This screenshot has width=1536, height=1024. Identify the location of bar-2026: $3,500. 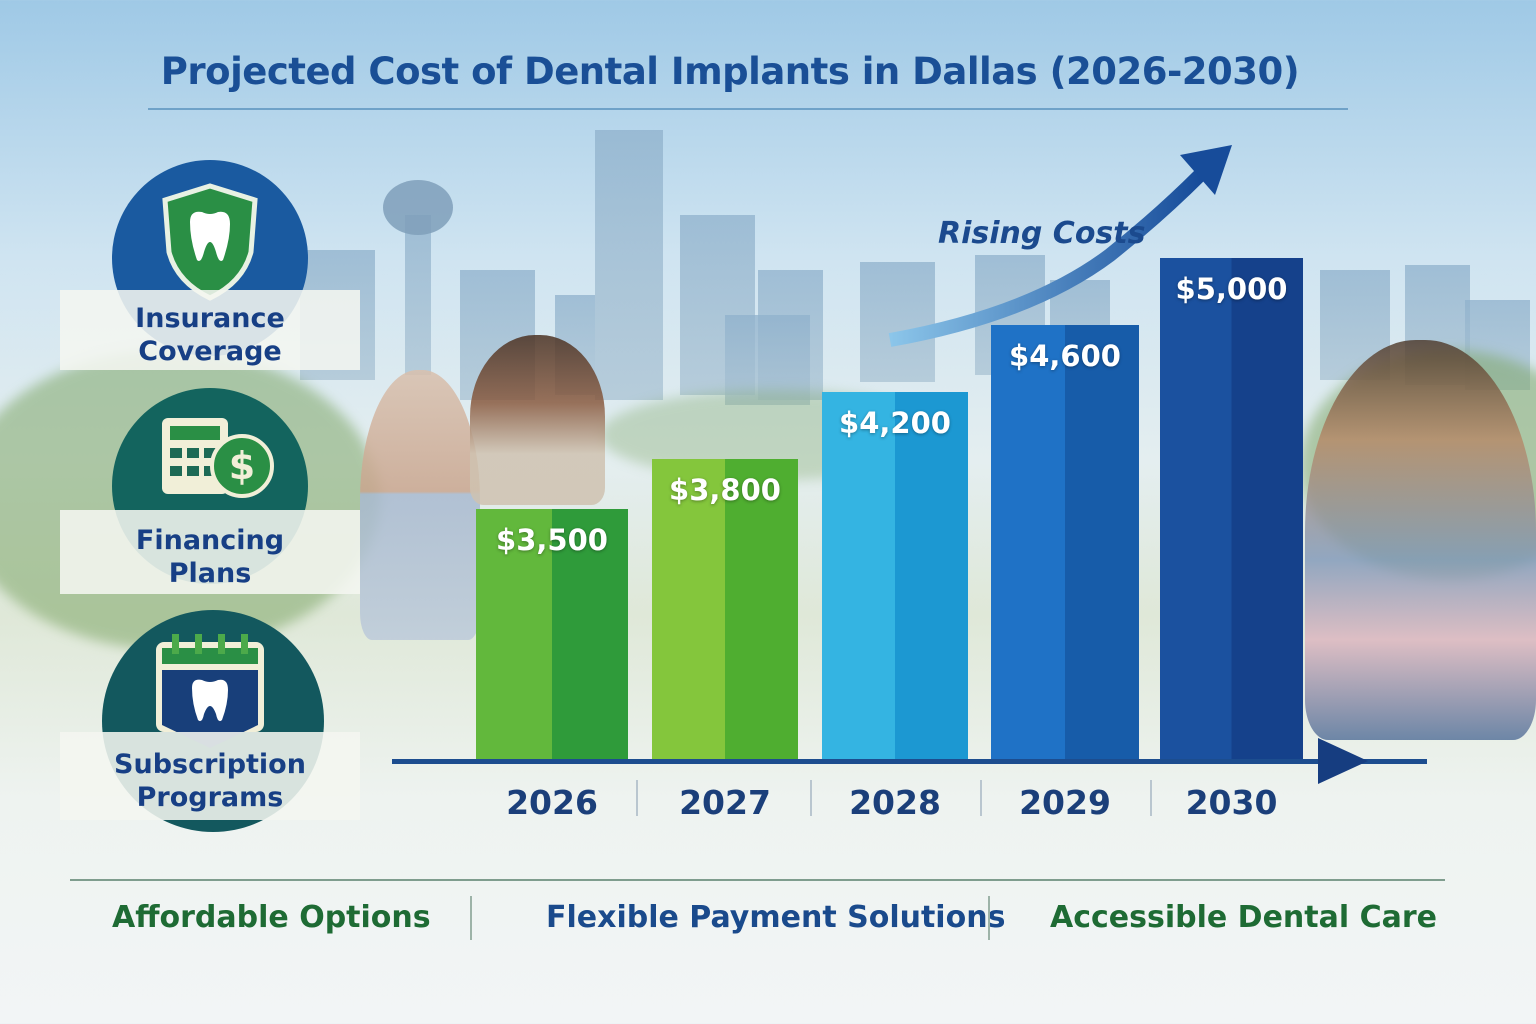
(552, 634).